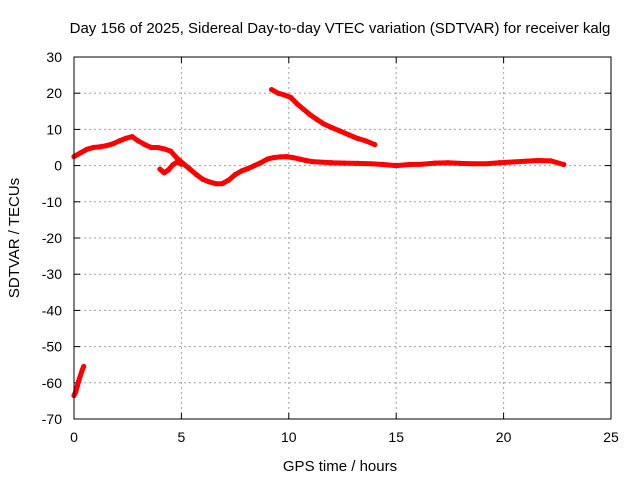  I want to click on series-upper-segment, so click(323, 117).